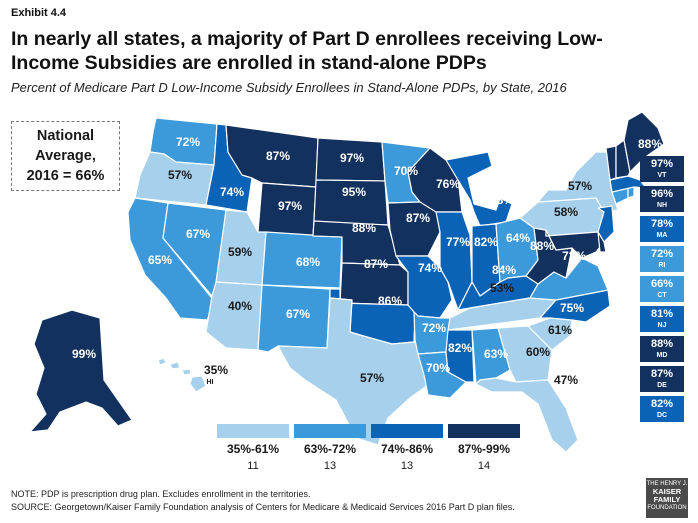 This screenshot has width=698, height=523. Describe the element at coordinates (662, 325) in the screenshot. I see `side-state-abbr: NJ` at that location.